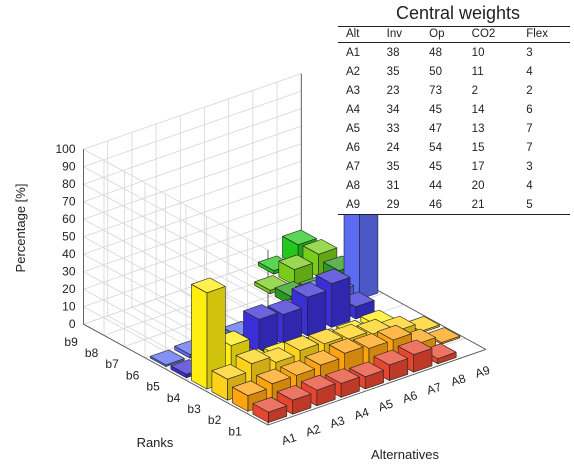 Image resolution: width=574 pixels, height=467 pixels. What do you see at coordinates (491, 34) in the screenshot?
I see `column-header: CO2` at bounding box center [491, 34].